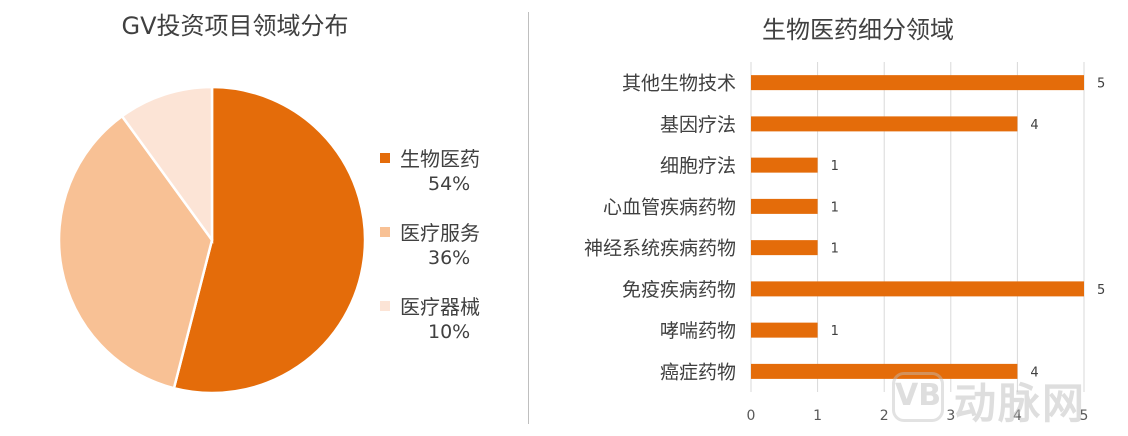  What do you see at coordinates (440, 159) in the screenshot?
I see `legend-label: 生物医药` at bounding box center [440, 159].